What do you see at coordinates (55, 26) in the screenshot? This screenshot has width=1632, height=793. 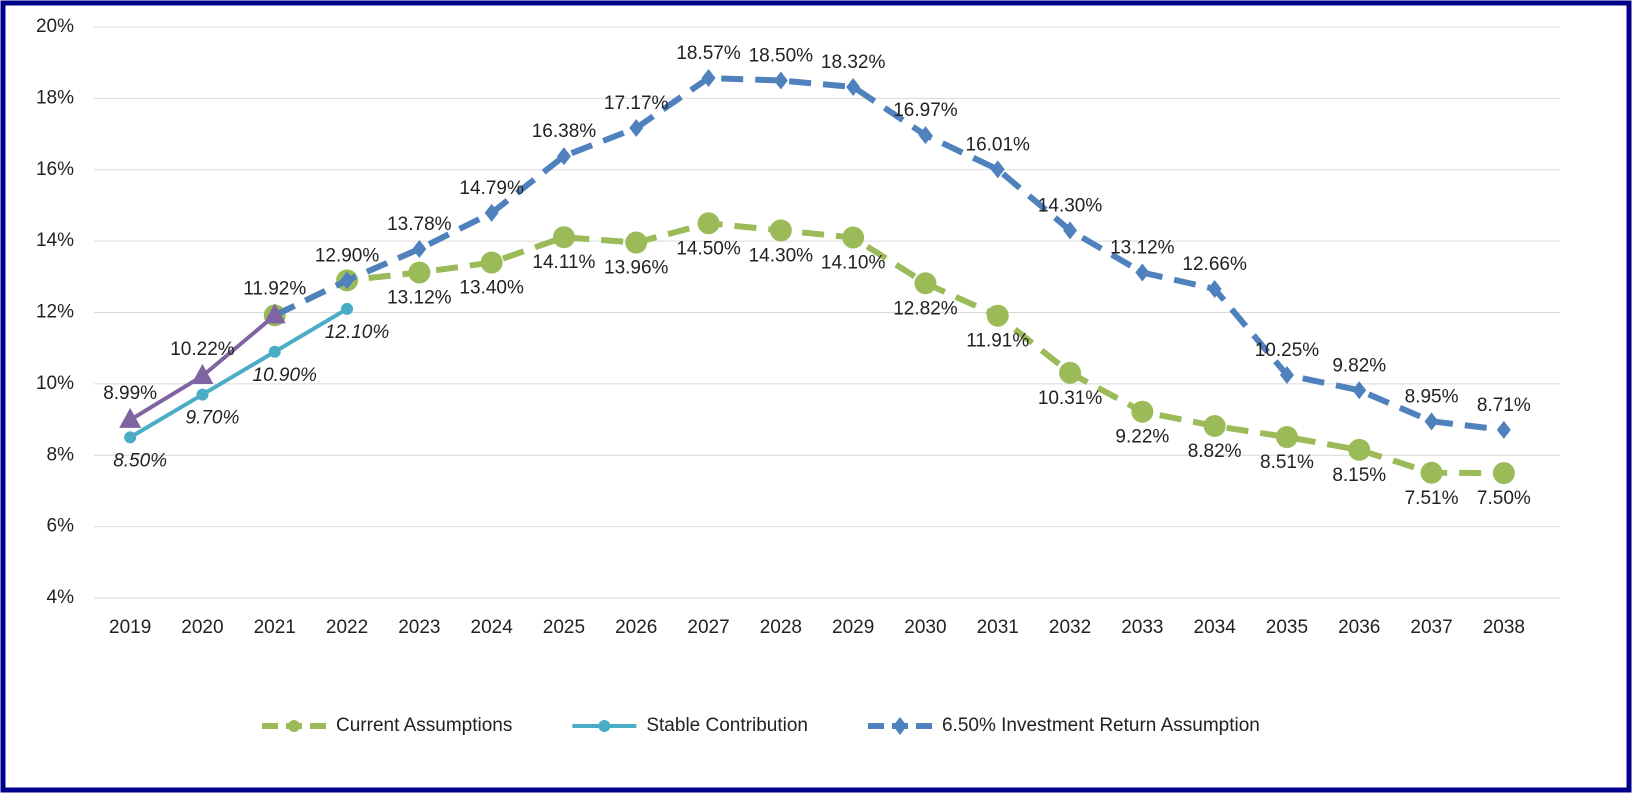 I see `y-tick-label: 20%` at bounding box center [55, 26].